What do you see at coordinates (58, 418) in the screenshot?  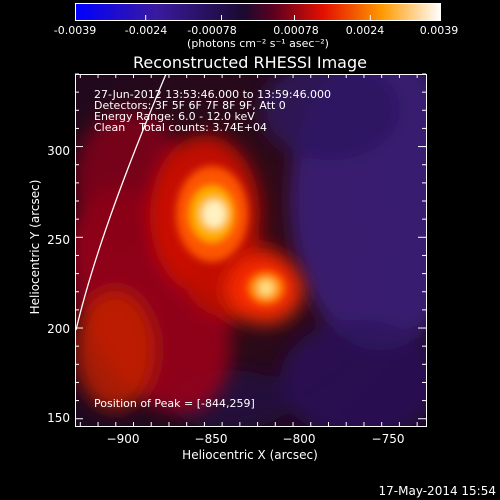 I see `y-tick-label-0: 150` at bounding box center [58, 418].